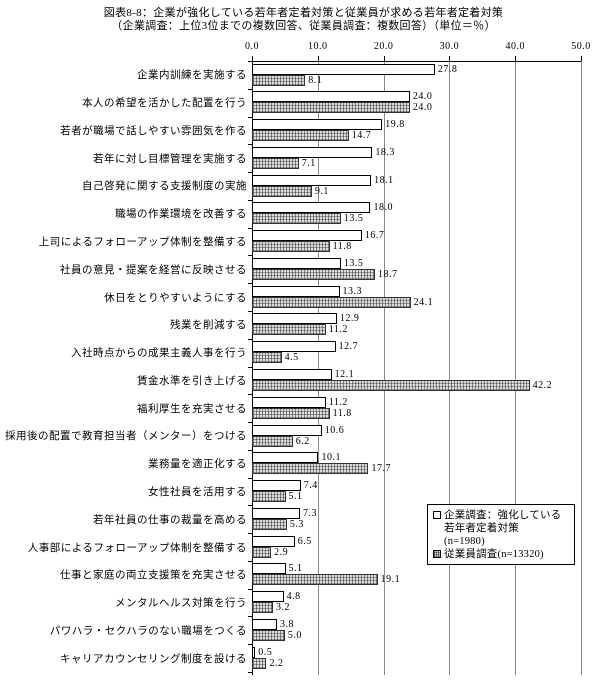 This screenshot has height=684, width=607. What do you see at coordinates (293, 597) in the screenshot?
I see `value-label: 4.8` at bounding box center [293, 597].